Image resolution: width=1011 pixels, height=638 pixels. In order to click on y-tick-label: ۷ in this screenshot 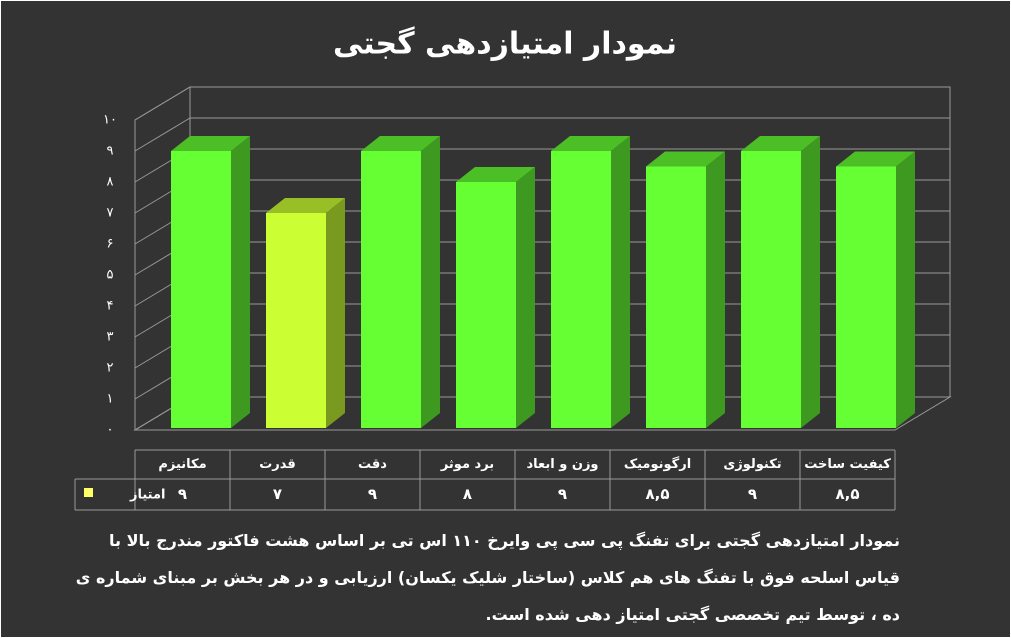, I will do `click(110, 213)`.